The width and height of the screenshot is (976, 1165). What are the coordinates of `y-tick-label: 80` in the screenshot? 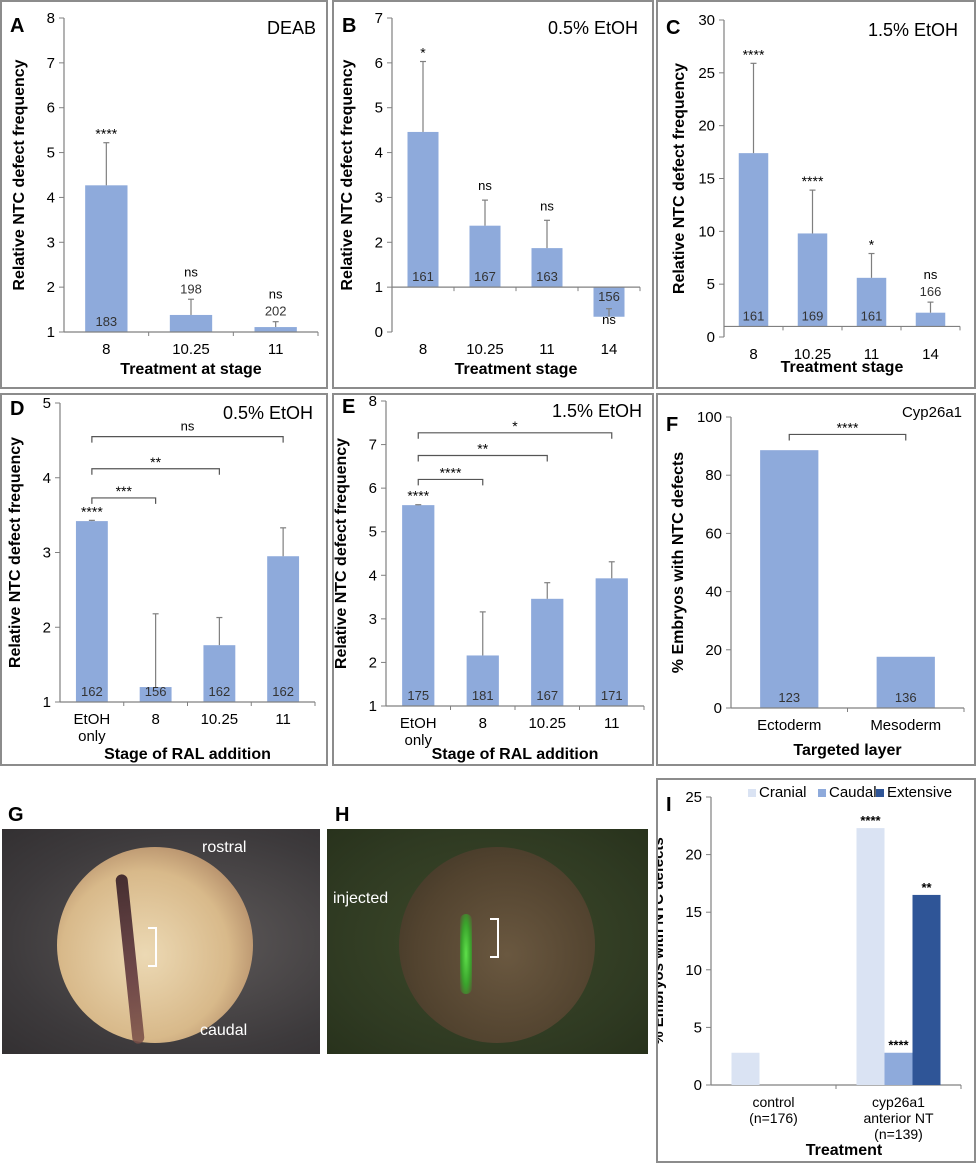 It's located at (713, 475).